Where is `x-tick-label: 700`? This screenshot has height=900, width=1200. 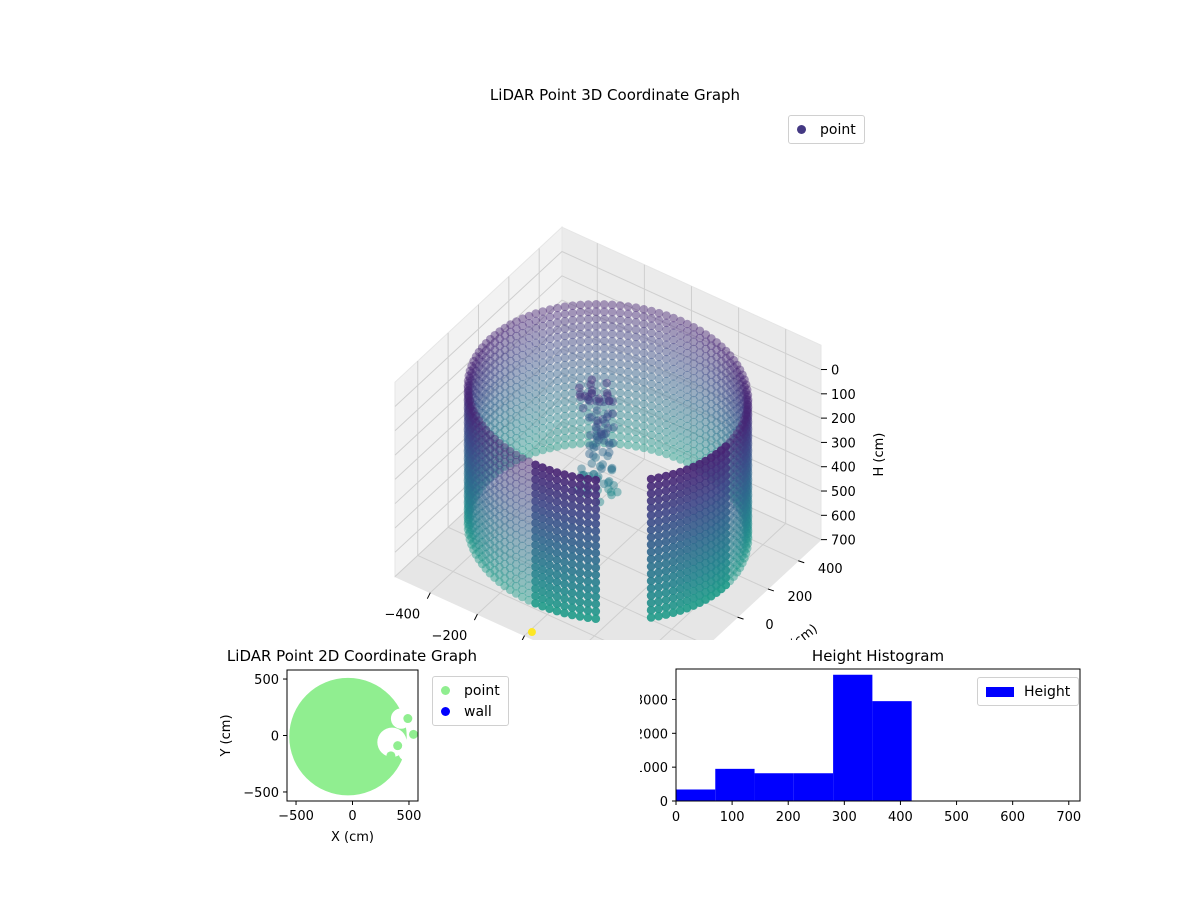 x-tick-label: 700 is located at coordinates (1068, 817).